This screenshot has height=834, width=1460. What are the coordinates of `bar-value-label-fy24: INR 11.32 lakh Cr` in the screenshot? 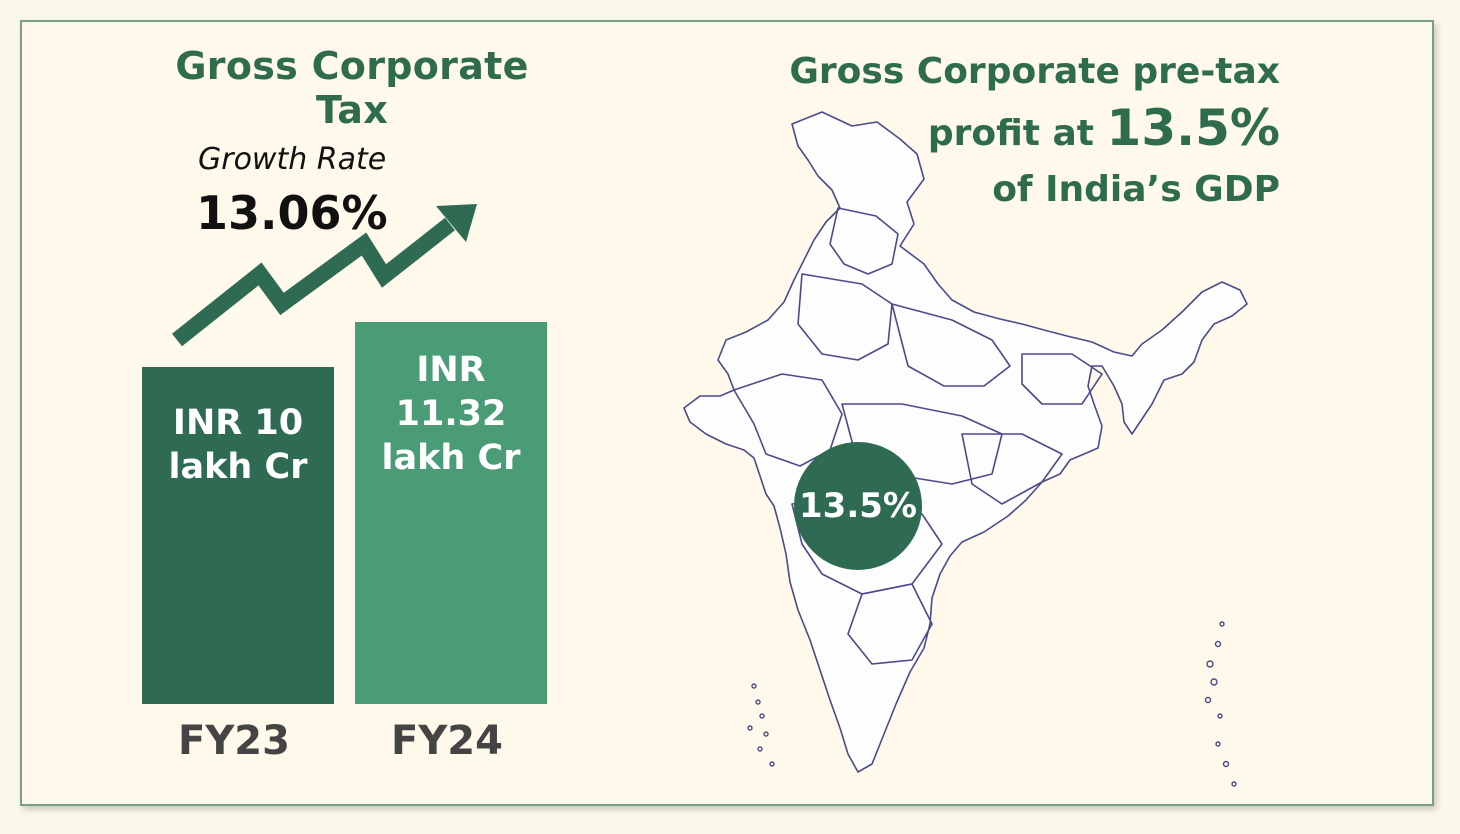 It's located at (451, 414).